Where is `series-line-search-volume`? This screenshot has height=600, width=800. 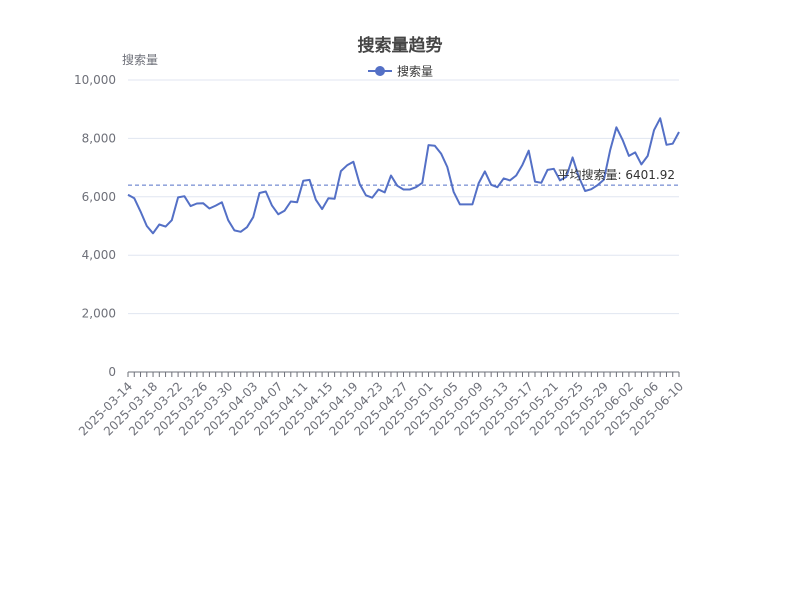
series-line-search-volume is located at coordinates (403, 176).